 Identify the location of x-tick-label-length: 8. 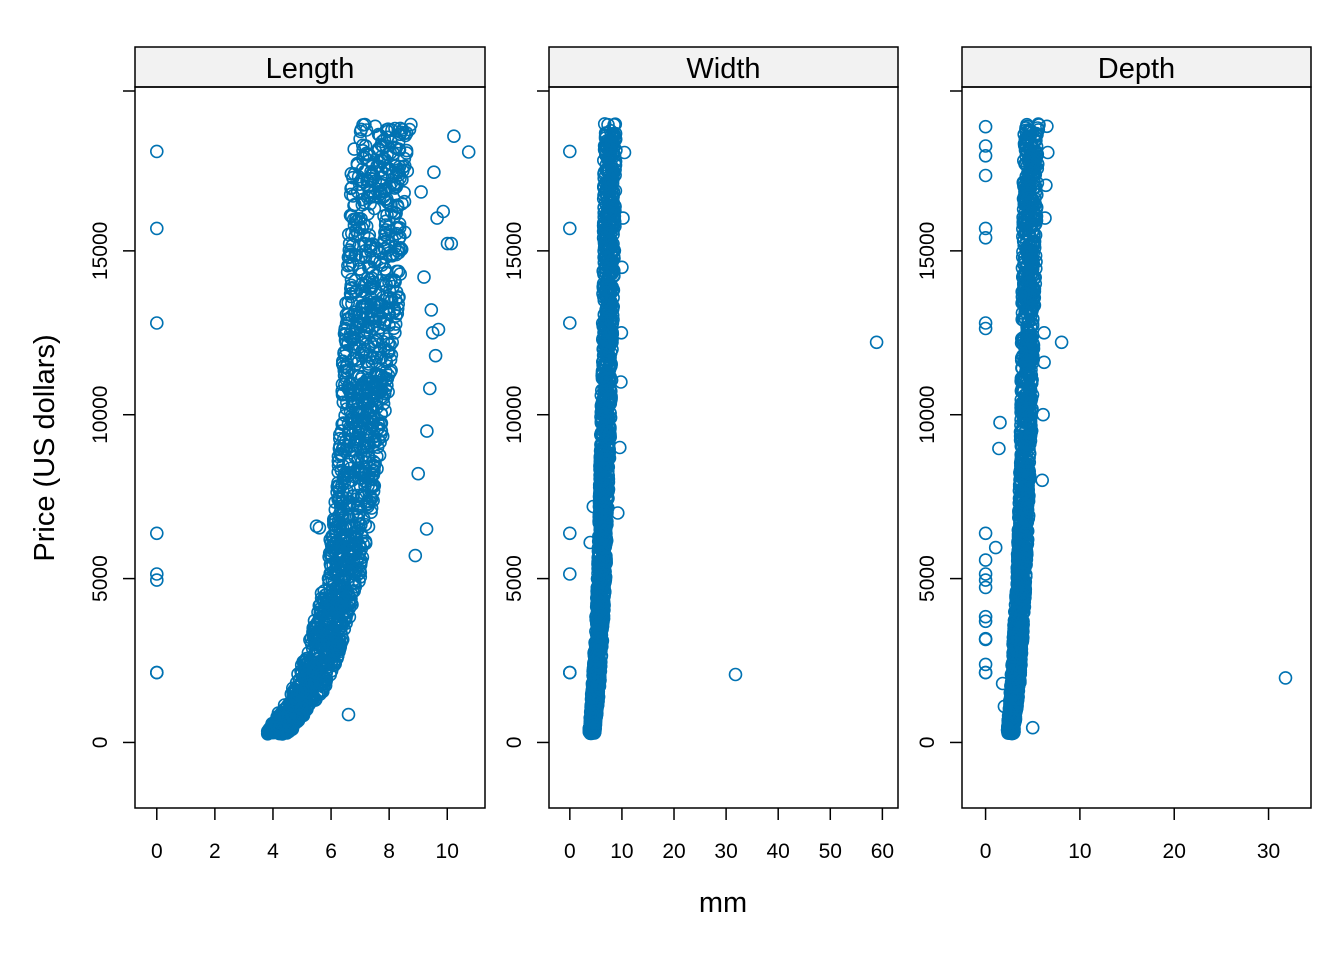
(389, 851).